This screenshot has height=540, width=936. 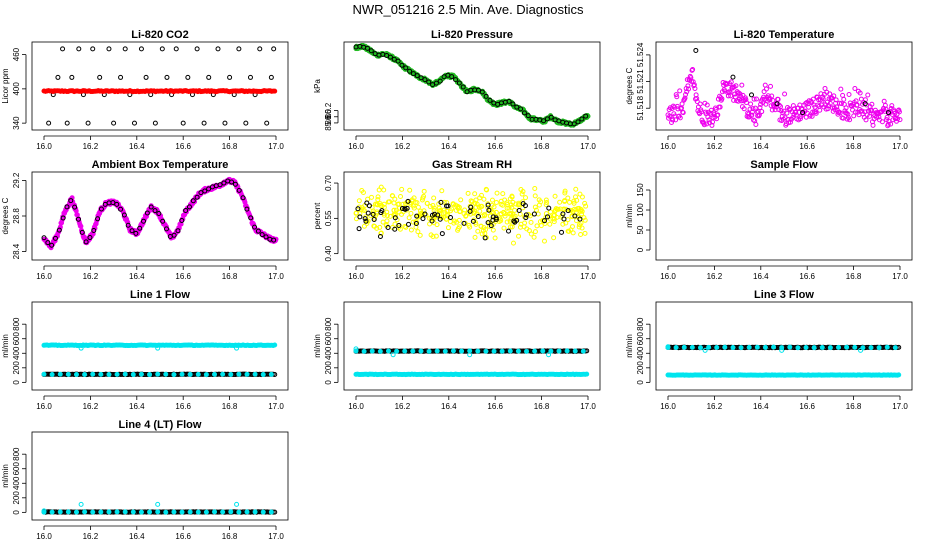 I want to click on y-tick-label: 400, so click(x=328, y=353).